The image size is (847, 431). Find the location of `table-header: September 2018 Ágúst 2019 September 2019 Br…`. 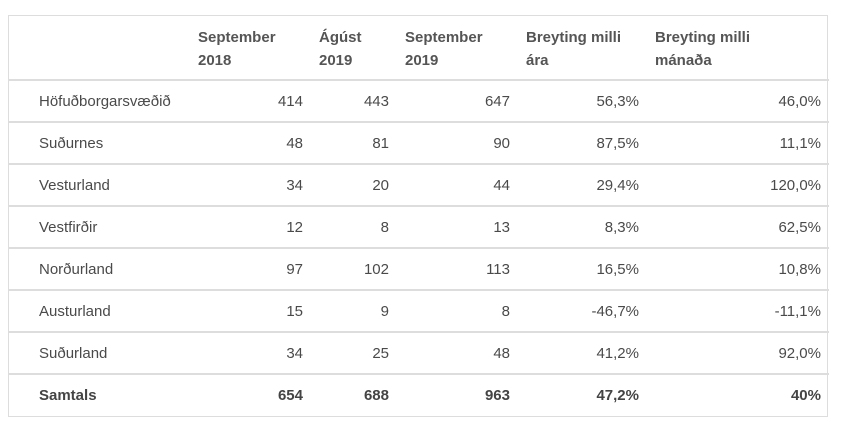

table-header: September 2018 Ágúst 2019 September 2019 Br… is located at coordinates (419, 48).